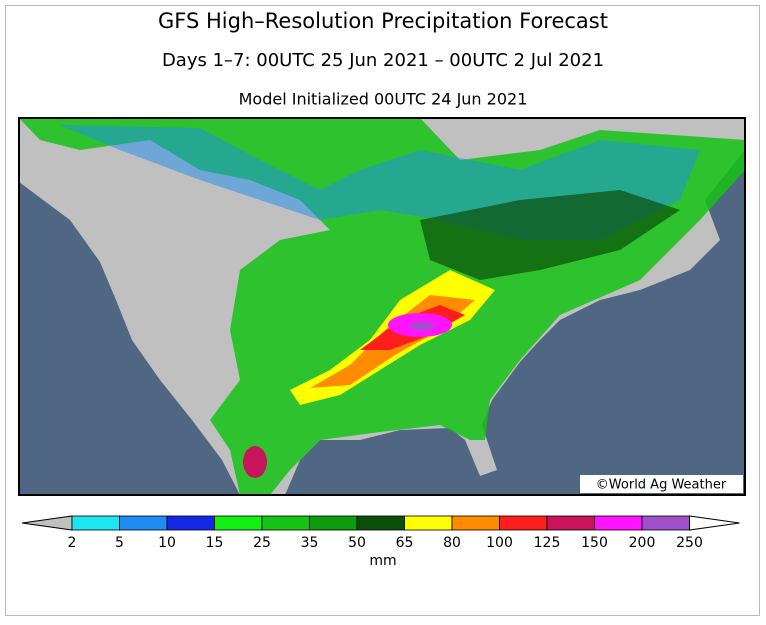 The image size is (766, 625). Describe the element at coordinates (452, 543) in the screenshot. I see `legend-tick: 80` at that location.